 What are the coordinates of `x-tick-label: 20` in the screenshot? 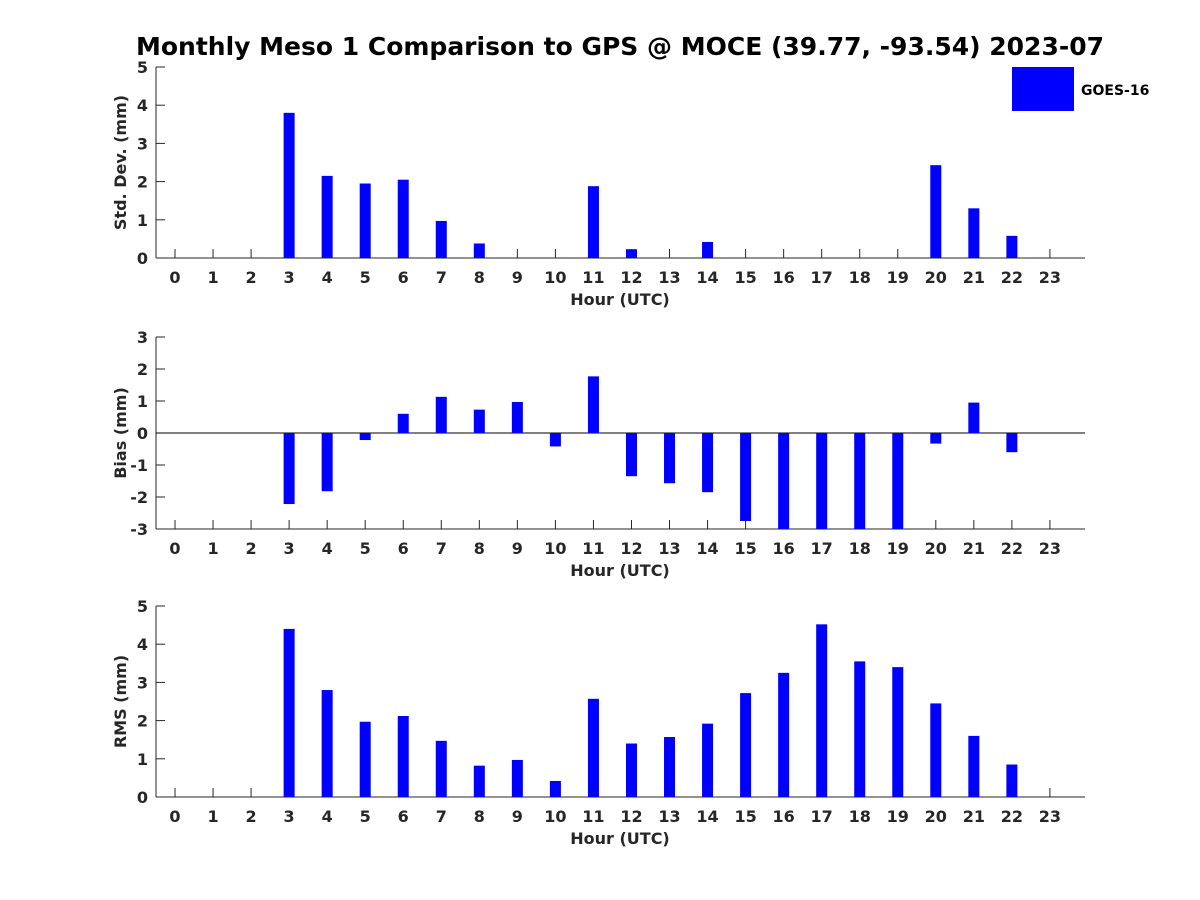 It's located at (936, 816).